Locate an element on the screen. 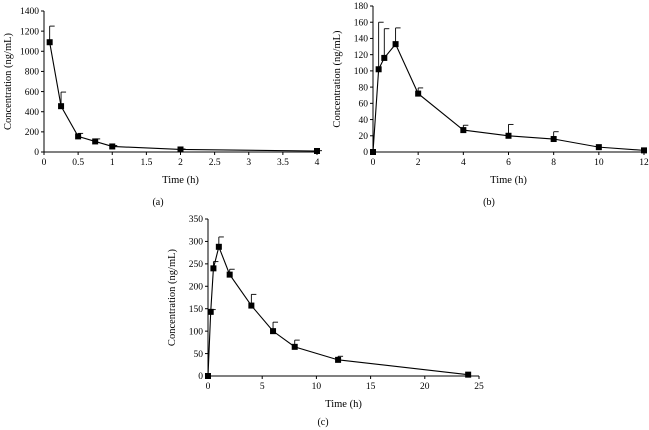 This screenshot has width=649, height=430. y-tick-label: 1400 is located at coordinates (29, 12).